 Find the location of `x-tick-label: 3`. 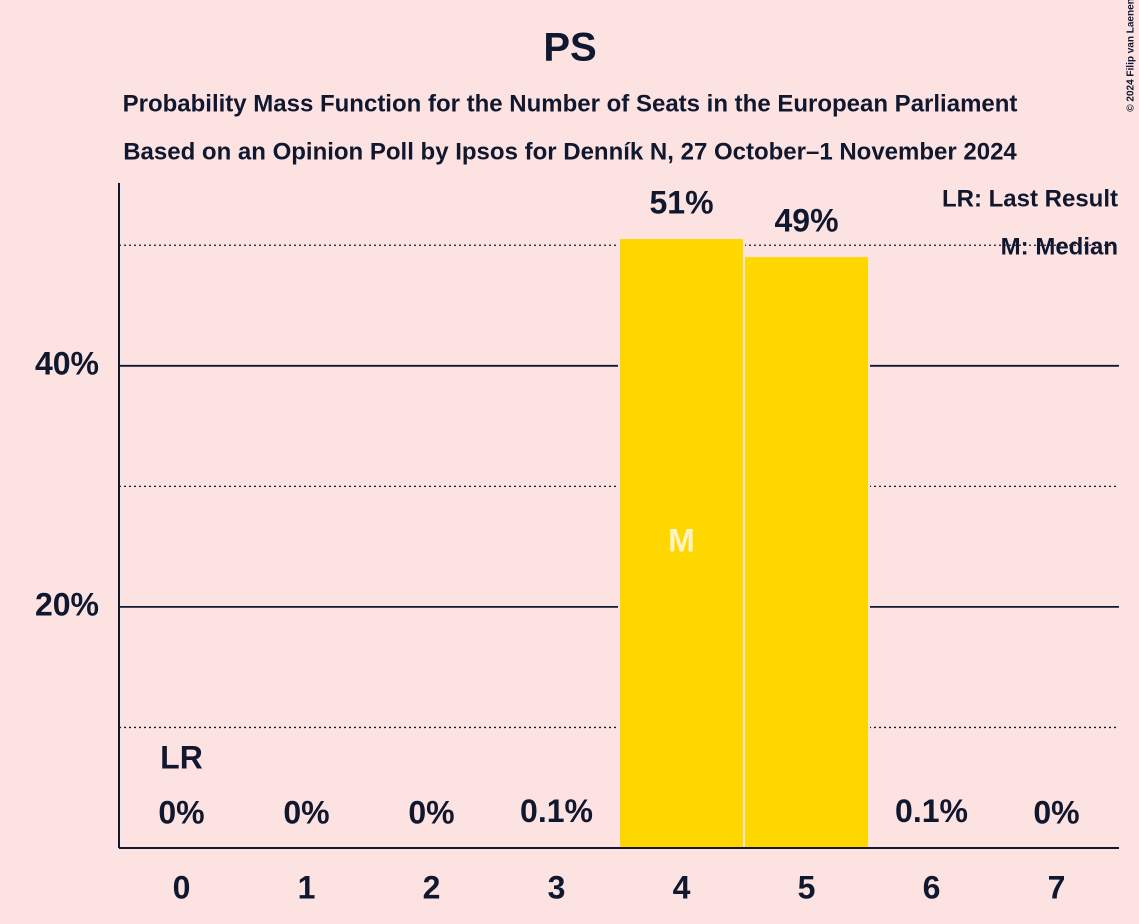

x-tick-label: 3 is located at coordinates (557, 887).